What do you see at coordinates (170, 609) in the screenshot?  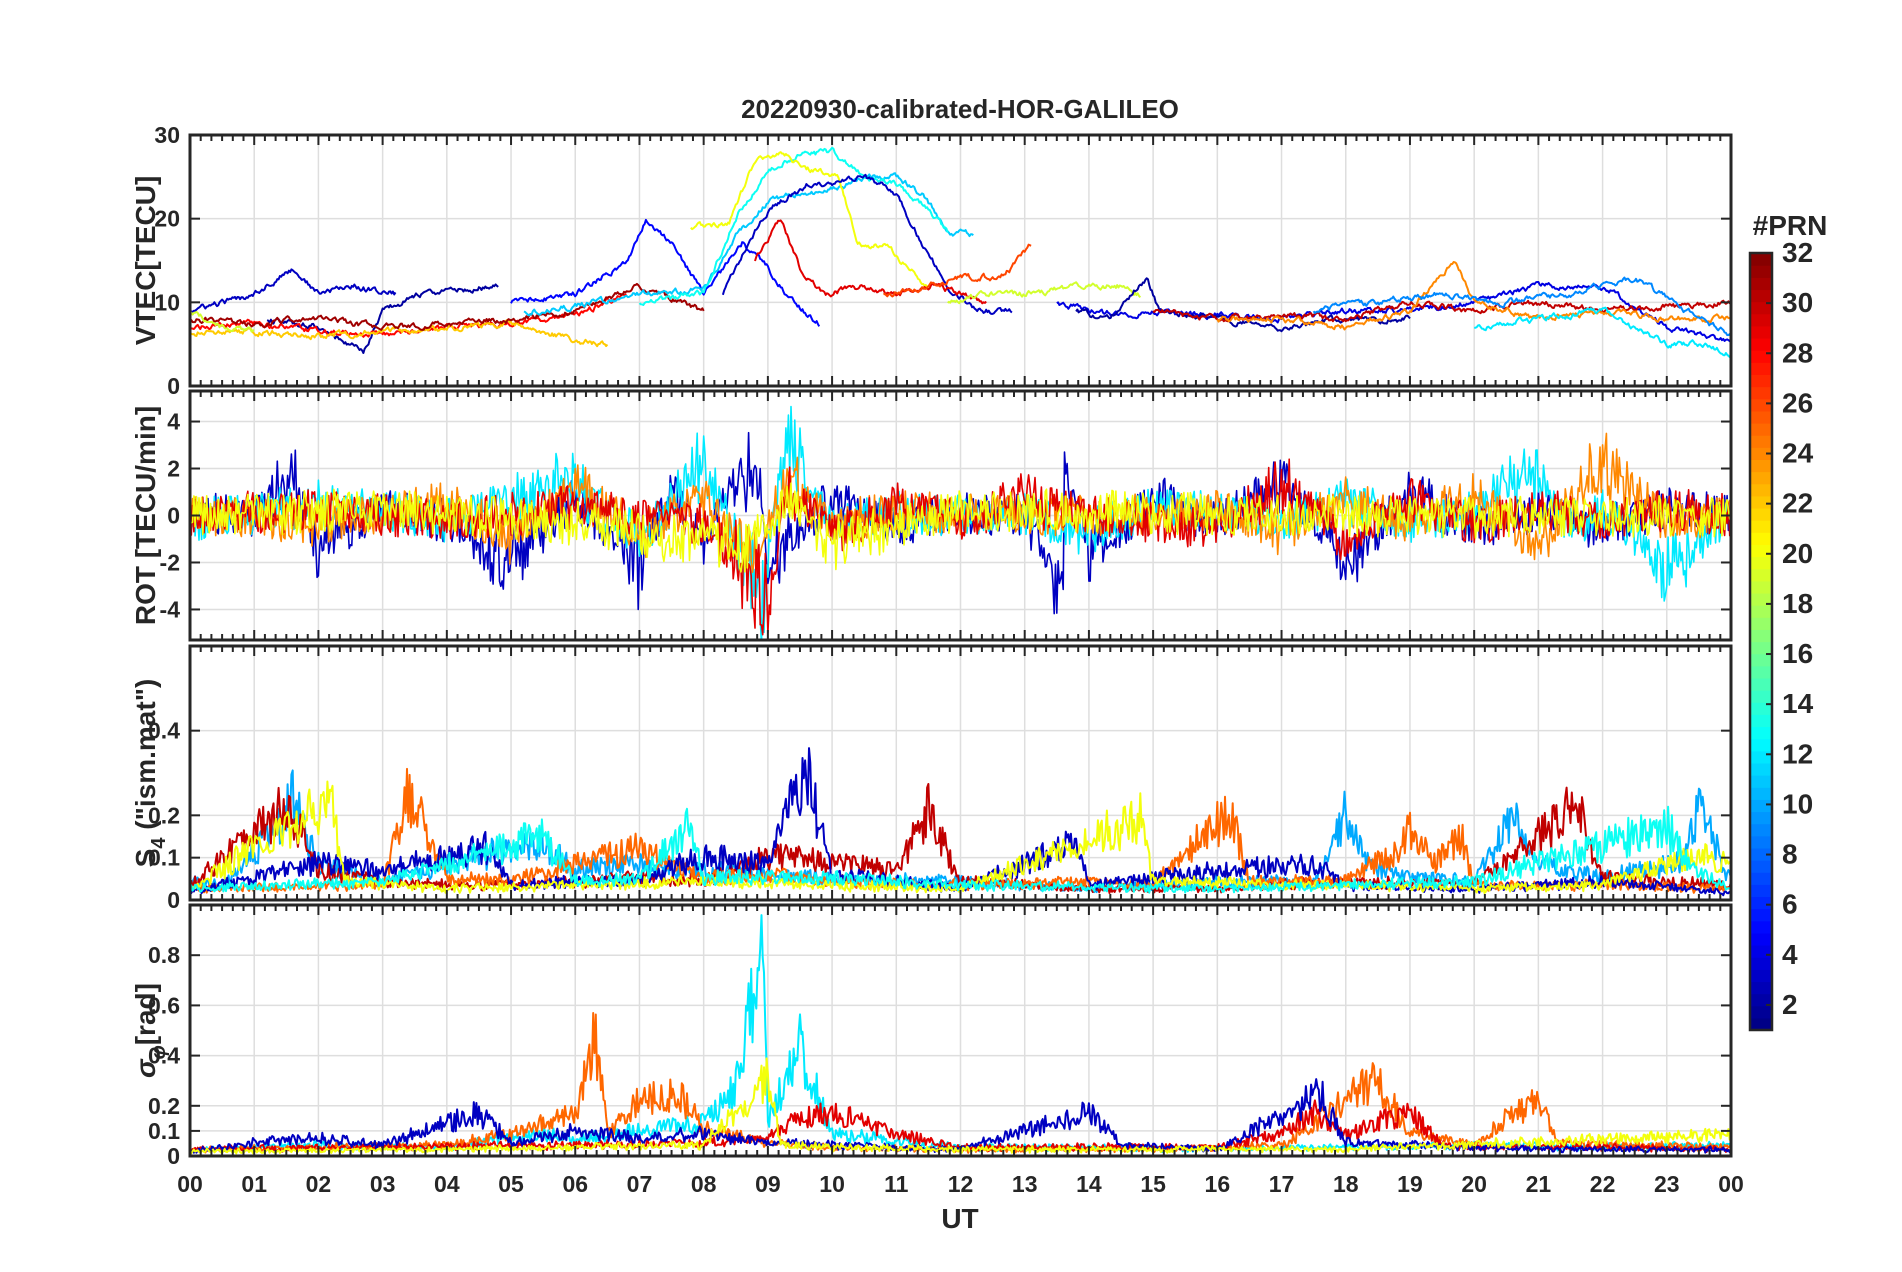 I see `y-tick-label: -4` at bounding box center [170, 609].